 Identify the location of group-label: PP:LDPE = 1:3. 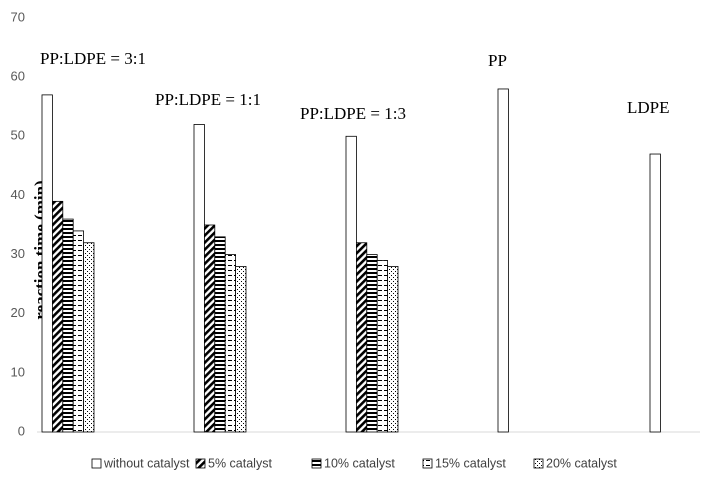
(353, 113).